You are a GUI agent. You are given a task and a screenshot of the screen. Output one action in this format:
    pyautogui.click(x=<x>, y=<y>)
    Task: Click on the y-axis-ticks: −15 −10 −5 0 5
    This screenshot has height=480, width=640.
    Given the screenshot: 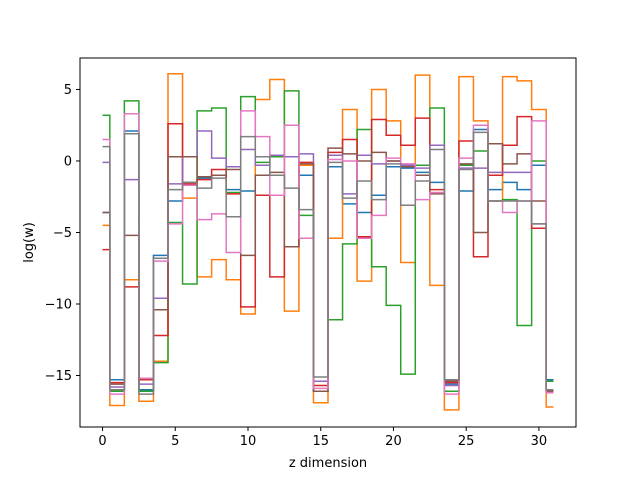 What is the action you would take?
    pyautogui.click(x=62, y=233)
    